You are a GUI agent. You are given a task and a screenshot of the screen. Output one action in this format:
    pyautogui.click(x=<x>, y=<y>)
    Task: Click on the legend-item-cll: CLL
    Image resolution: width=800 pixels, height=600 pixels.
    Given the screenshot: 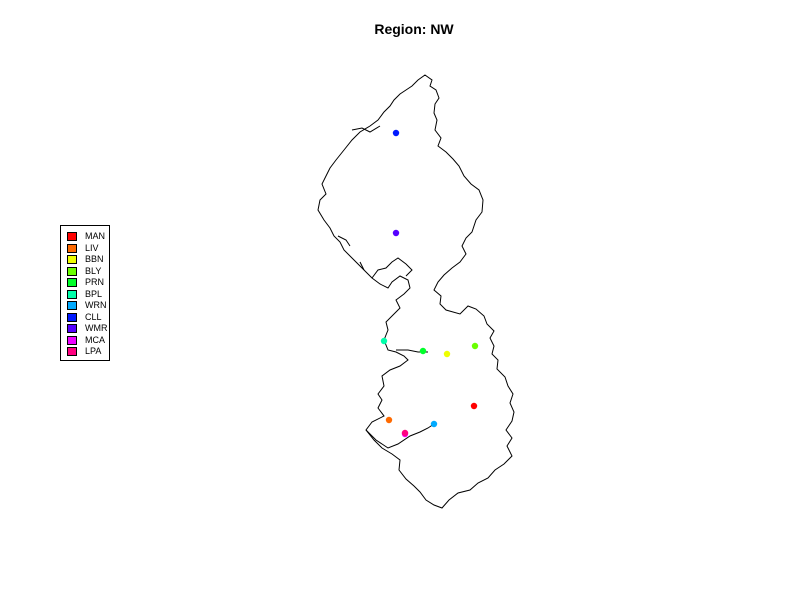 What is the action you would take?
    pyautogui.click(x=84, y=317)
    